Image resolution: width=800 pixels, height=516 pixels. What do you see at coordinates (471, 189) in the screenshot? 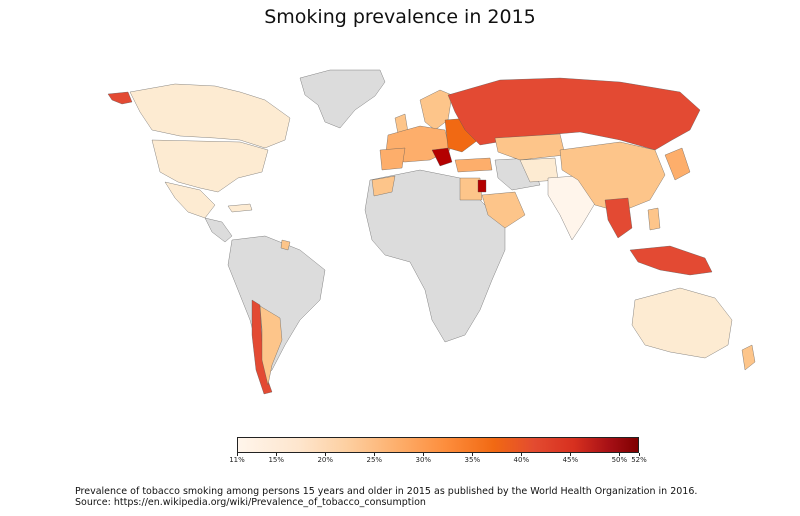
I see `egypt` at bounding box center [471, 189].